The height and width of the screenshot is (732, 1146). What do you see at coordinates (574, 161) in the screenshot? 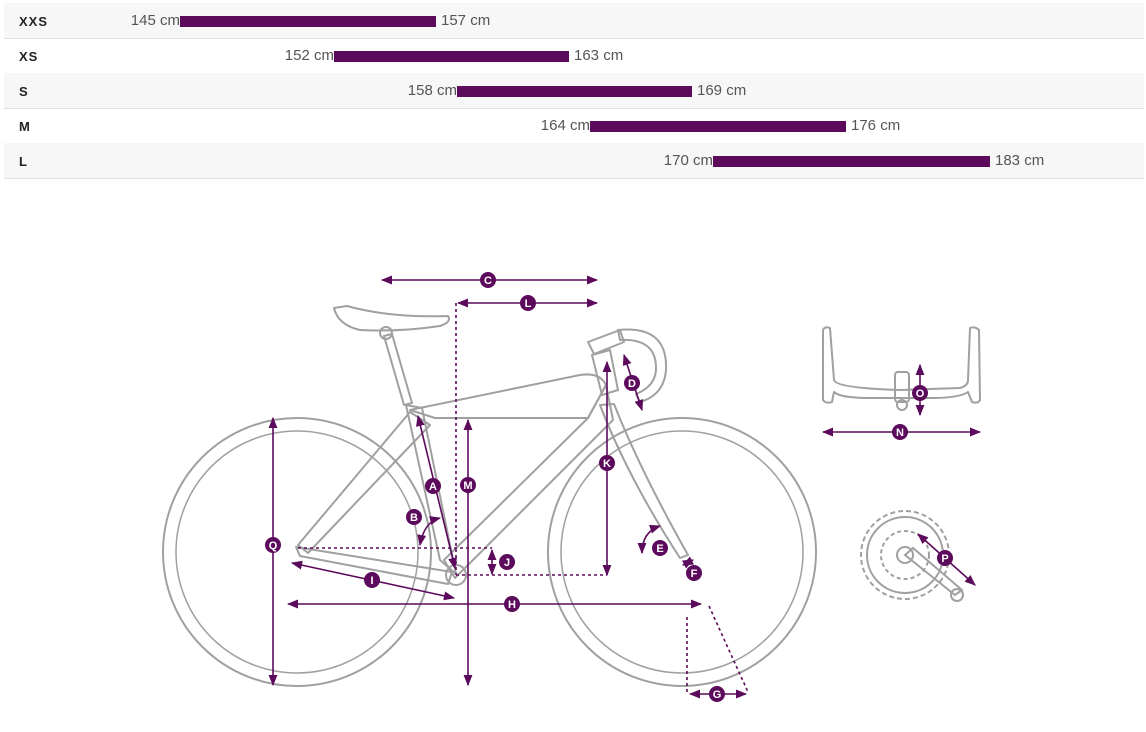
I see `size-row-l: L 170 cm 183 cm` at bounding box center [574, 161].